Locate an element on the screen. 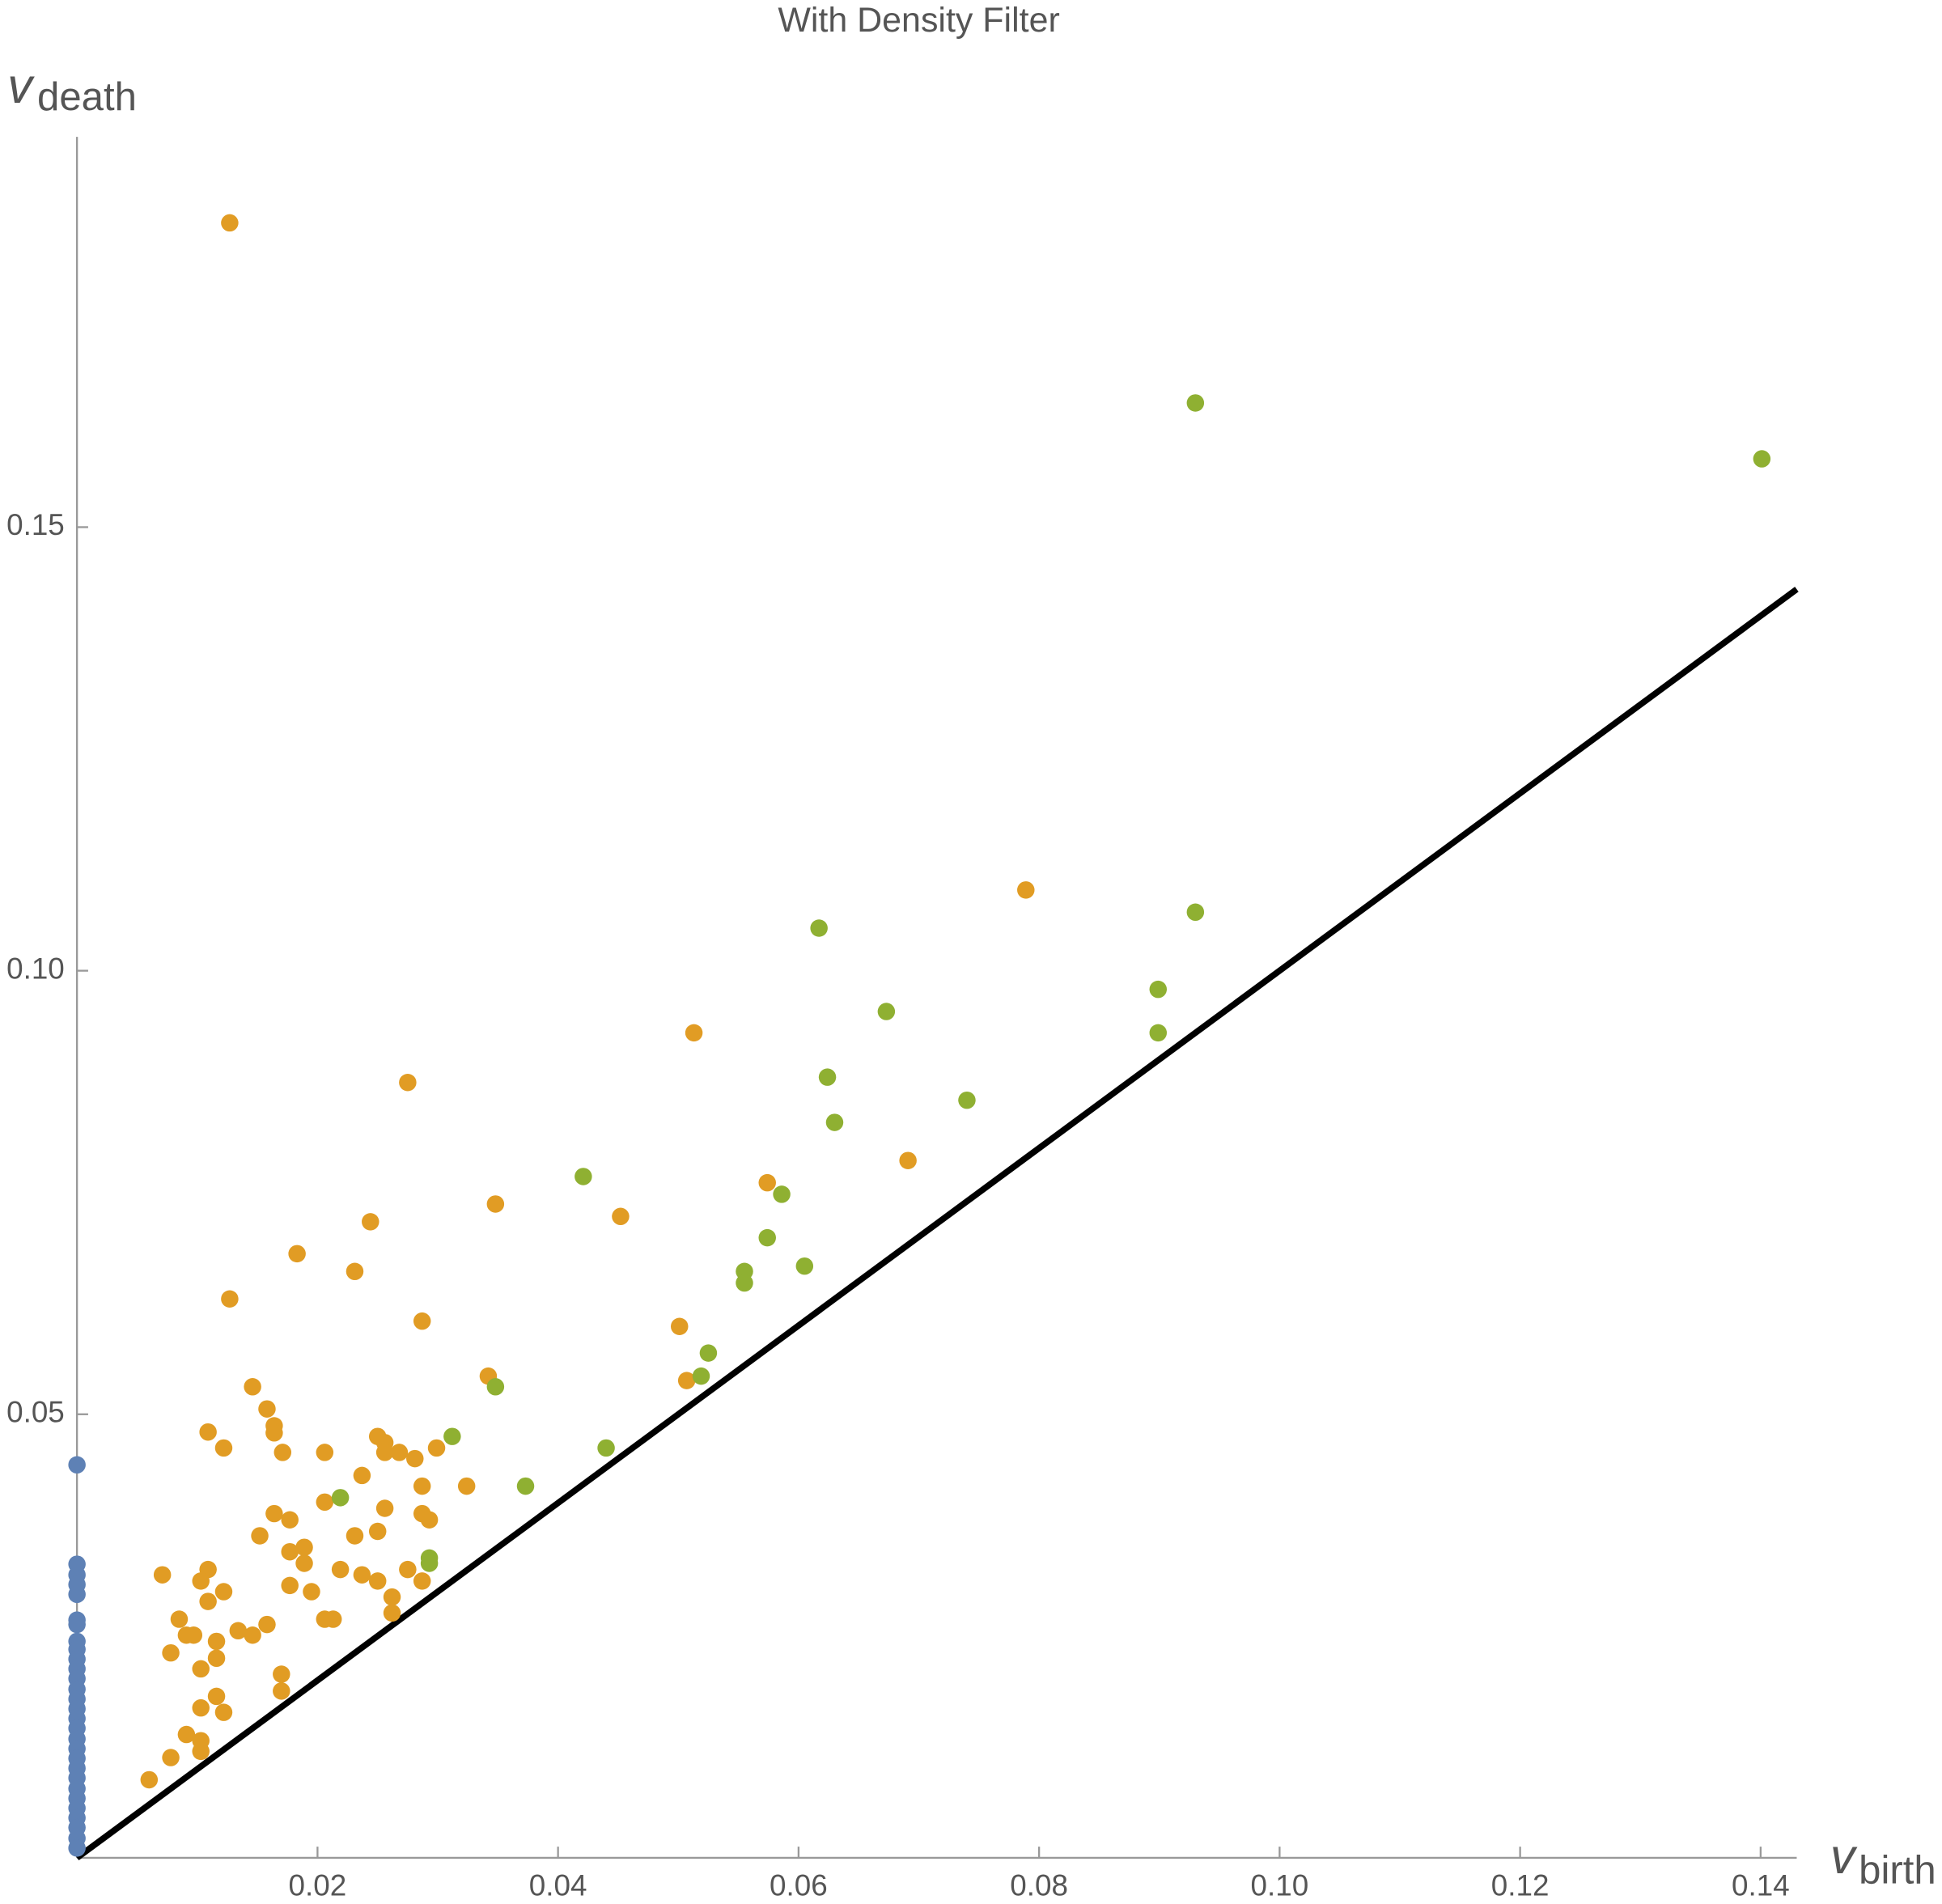 Image resolution: width=1942 pixels, height=1904 pixels. y-tick-label: 0.15 is located at coordinates (36, 524).